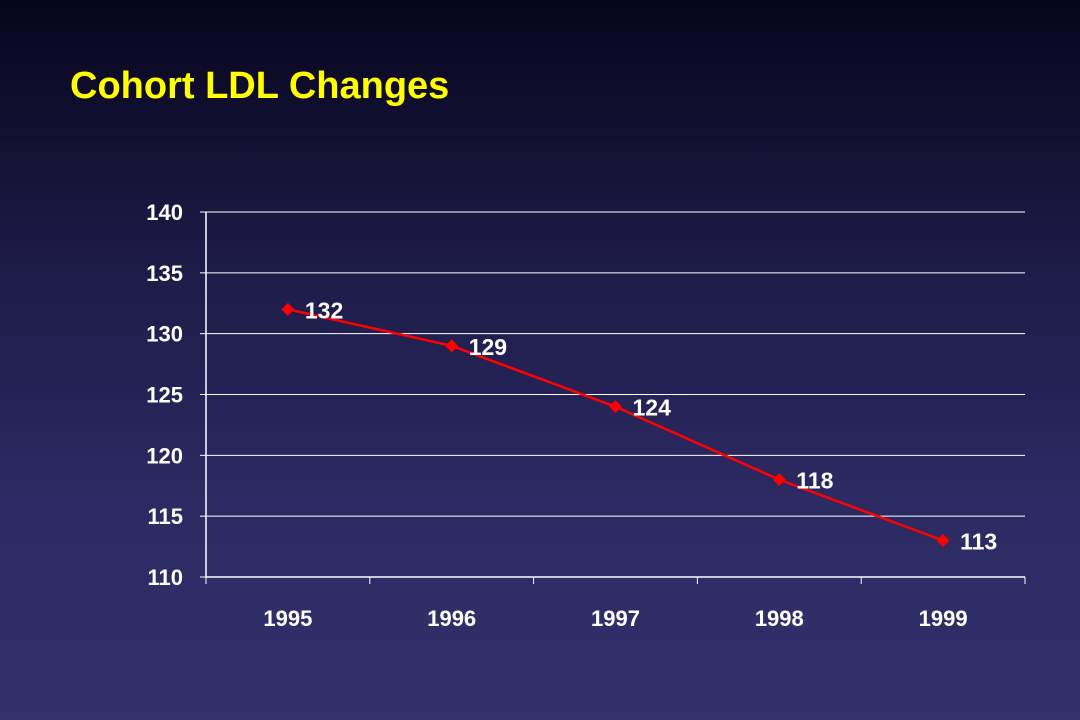  What do you see at coordinates (615, 407) in the screenshot?
I see `data-point-1997` at bounding box center [615, 407].